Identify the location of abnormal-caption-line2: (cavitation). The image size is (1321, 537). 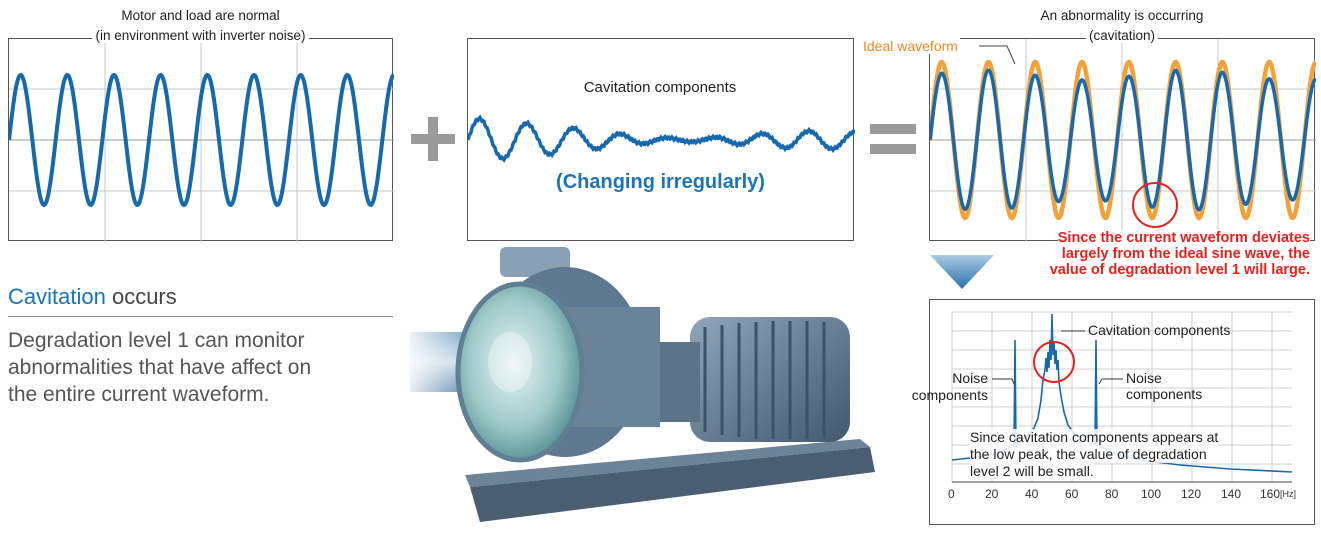
(1122, 35).